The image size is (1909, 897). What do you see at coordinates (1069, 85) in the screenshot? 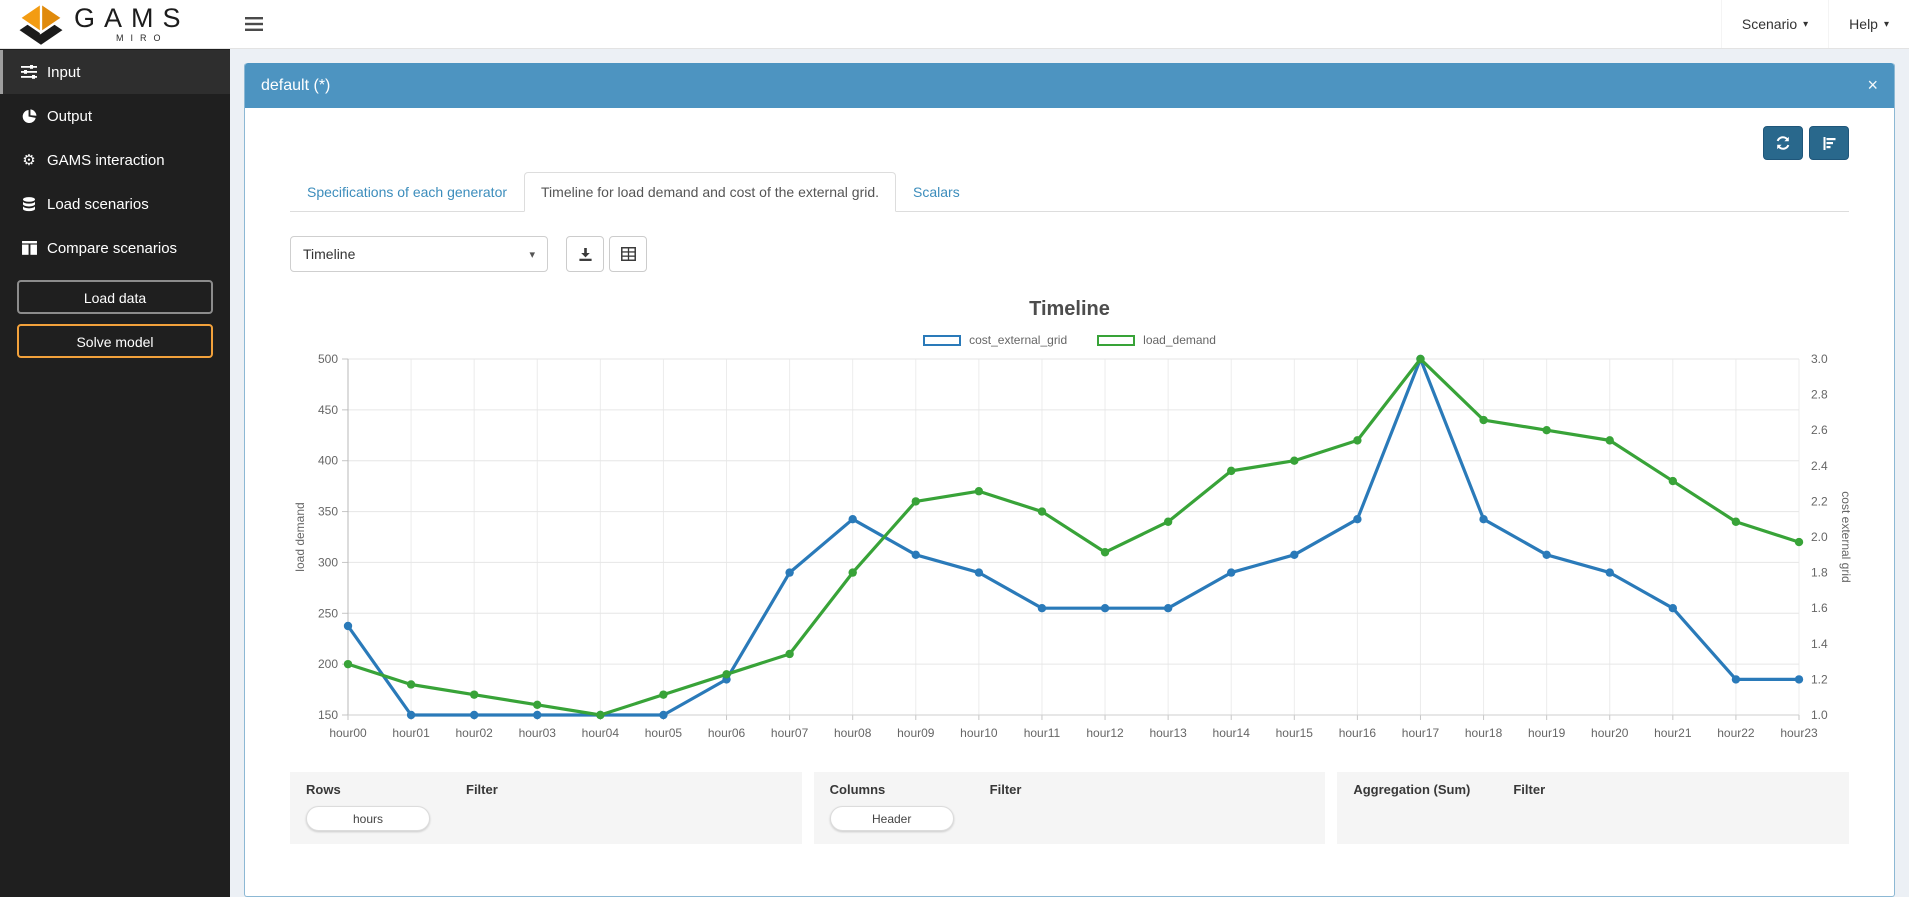
I see `scenario-card-header: default (*) ×` at bounding box center [1069, 85].